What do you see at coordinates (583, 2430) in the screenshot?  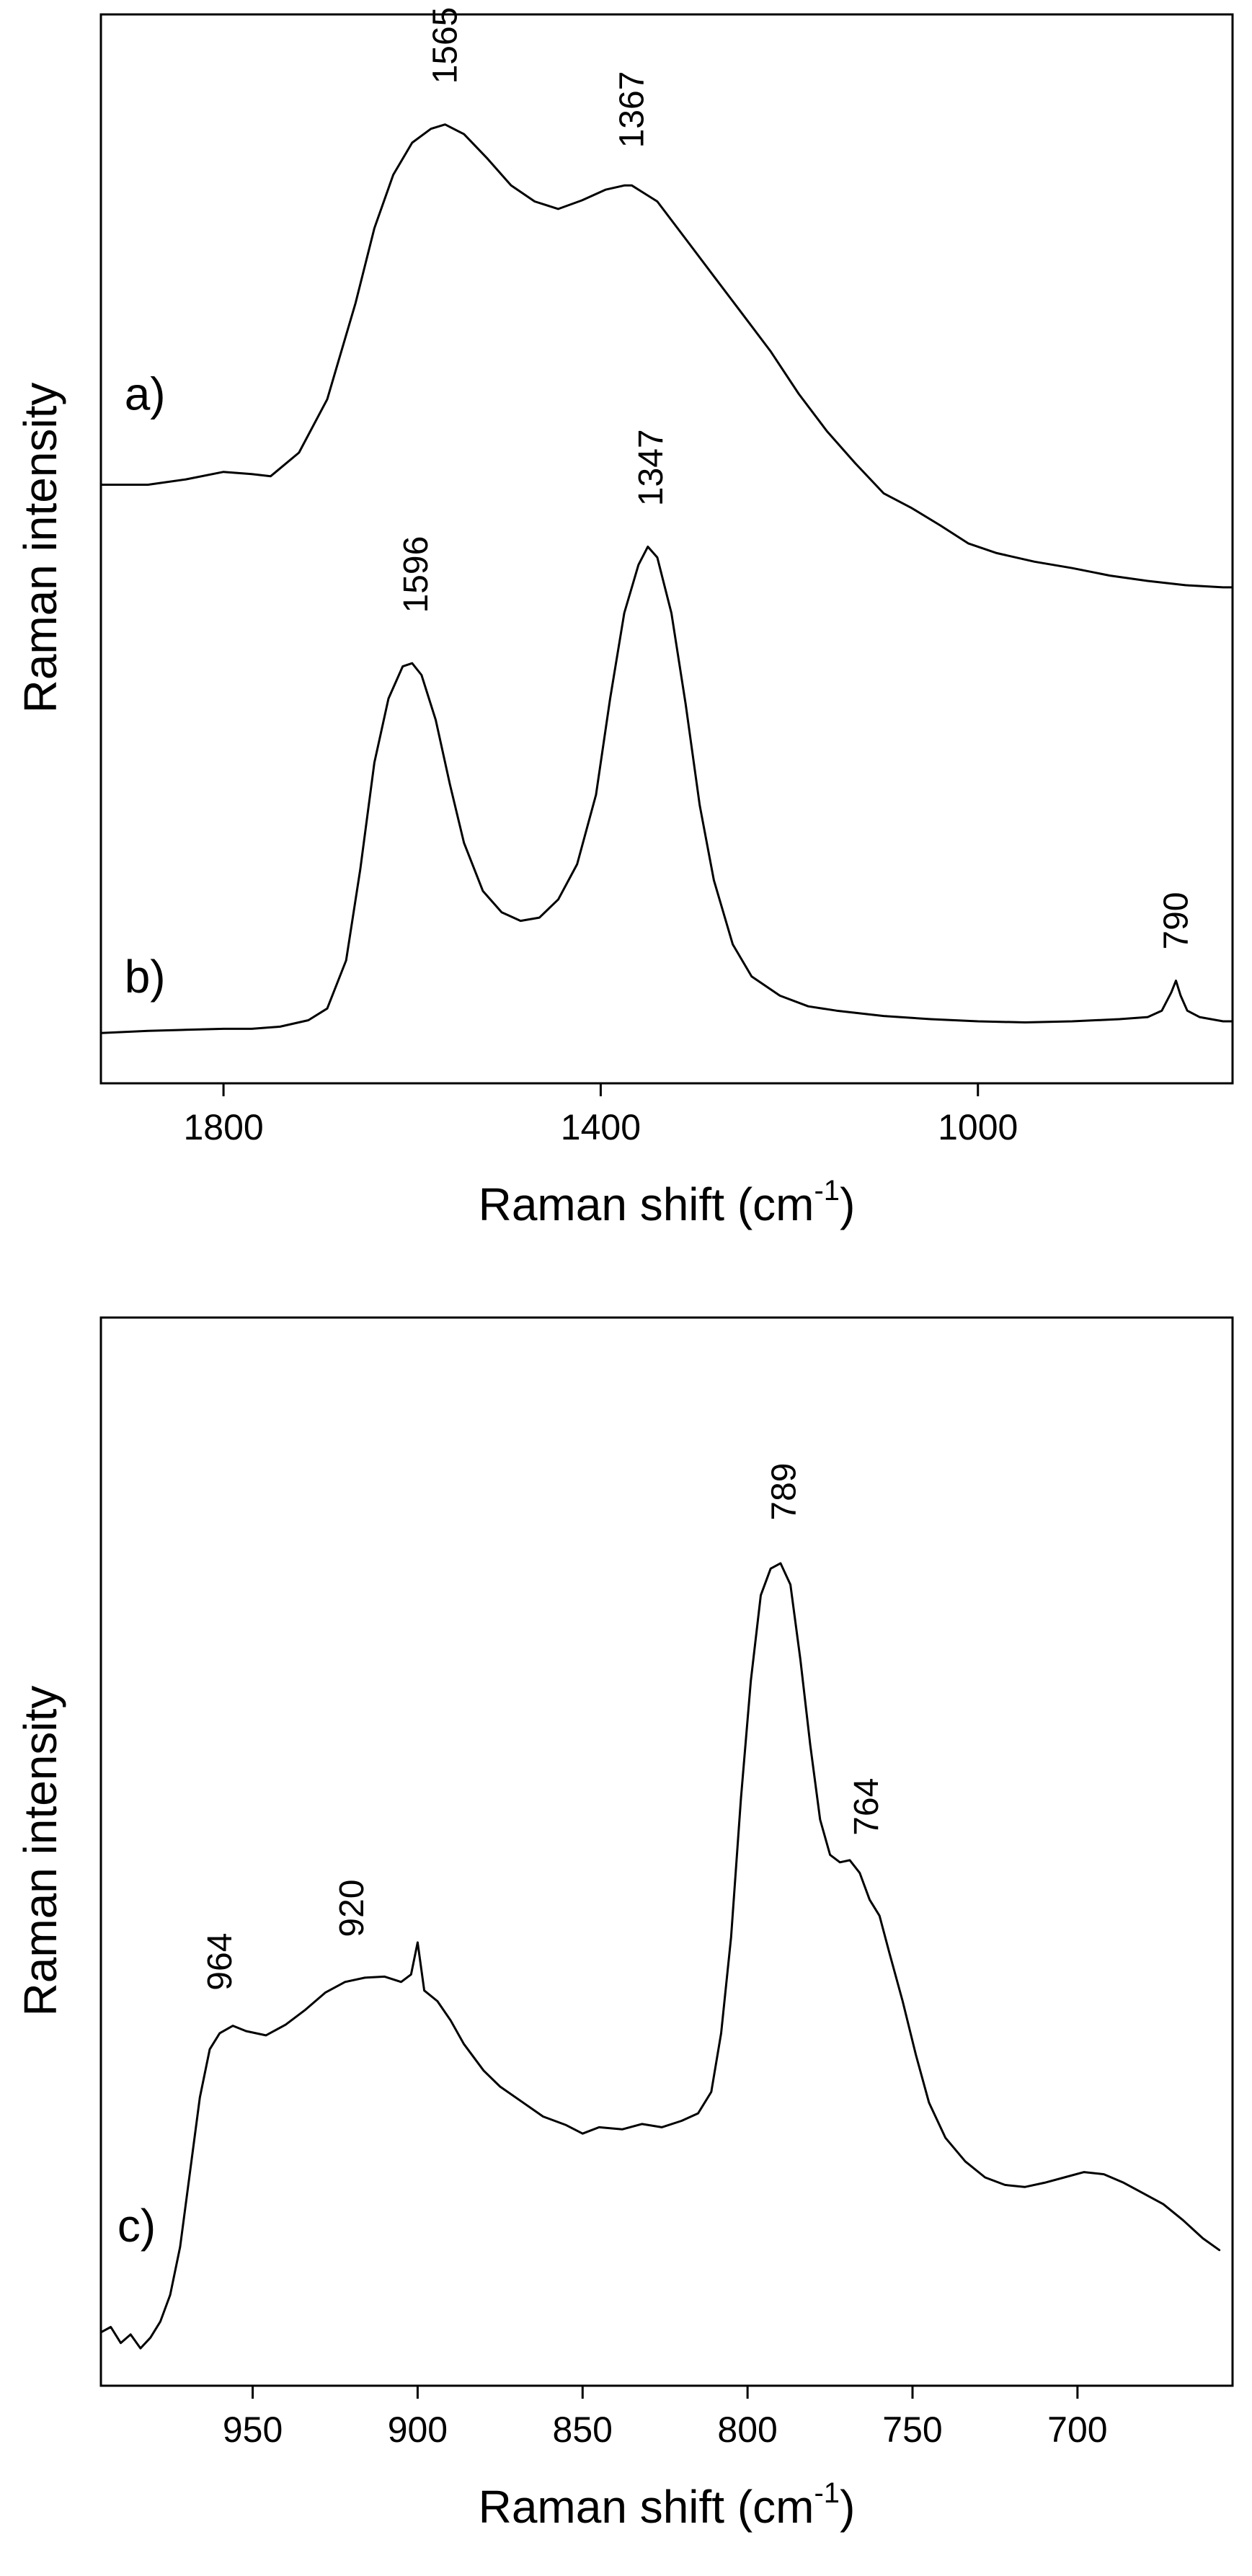 I see `x-tick-label: 850` at bounding box center [583, 2430].